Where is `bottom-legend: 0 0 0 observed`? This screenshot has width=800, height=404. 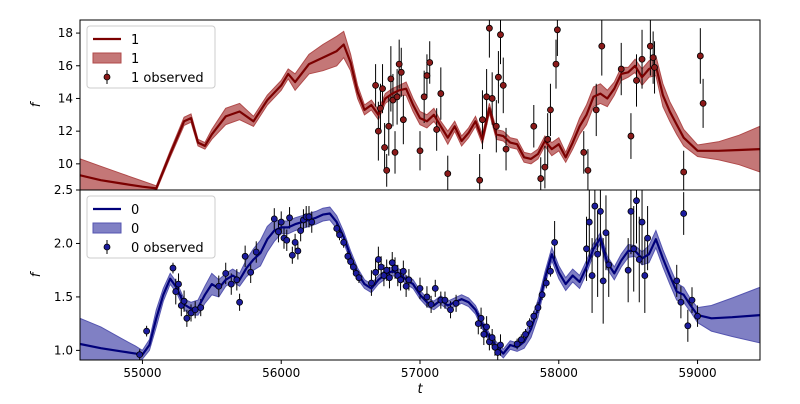 bottom-legend: 0 0 0 observed is located at coordinates (151, 227).